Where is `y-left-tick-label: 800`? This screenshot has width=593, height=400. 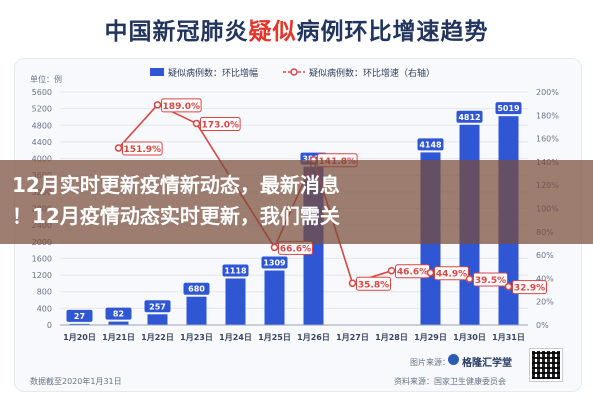
y-left-tick-label: 800 is located at coordinates (44, 292).